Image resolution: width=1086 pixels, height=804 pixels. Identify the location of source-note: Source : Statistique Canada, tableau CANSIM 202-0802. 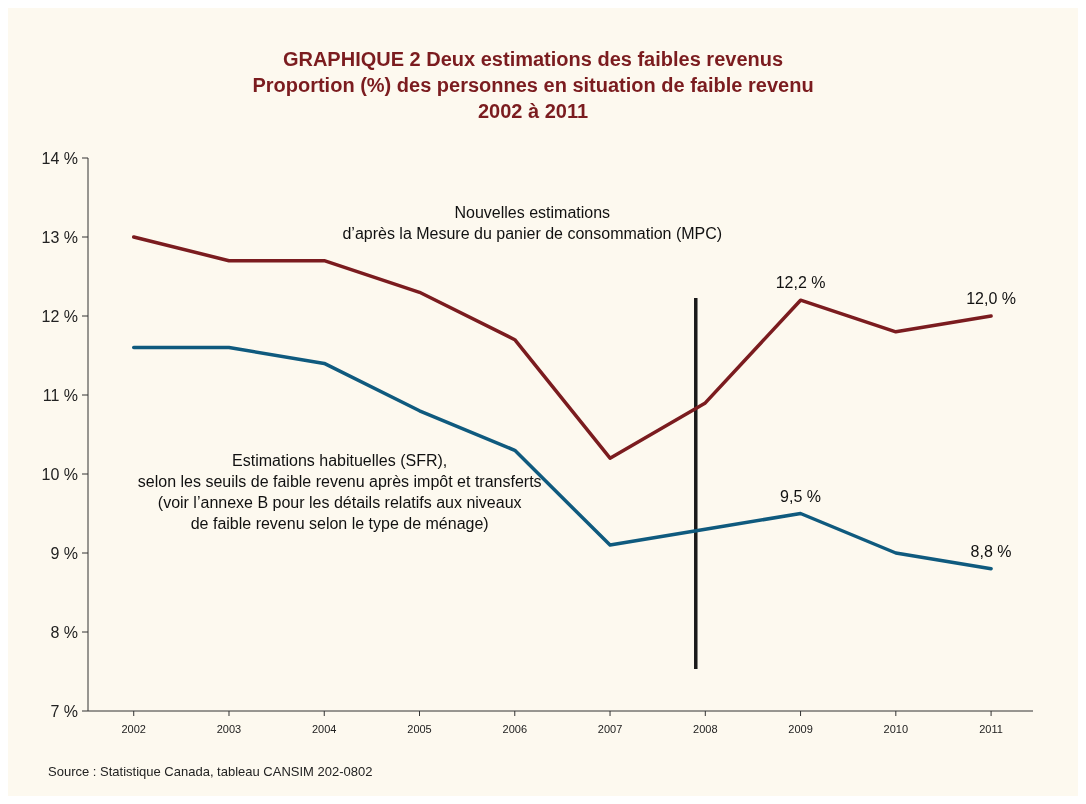
(210, 771).